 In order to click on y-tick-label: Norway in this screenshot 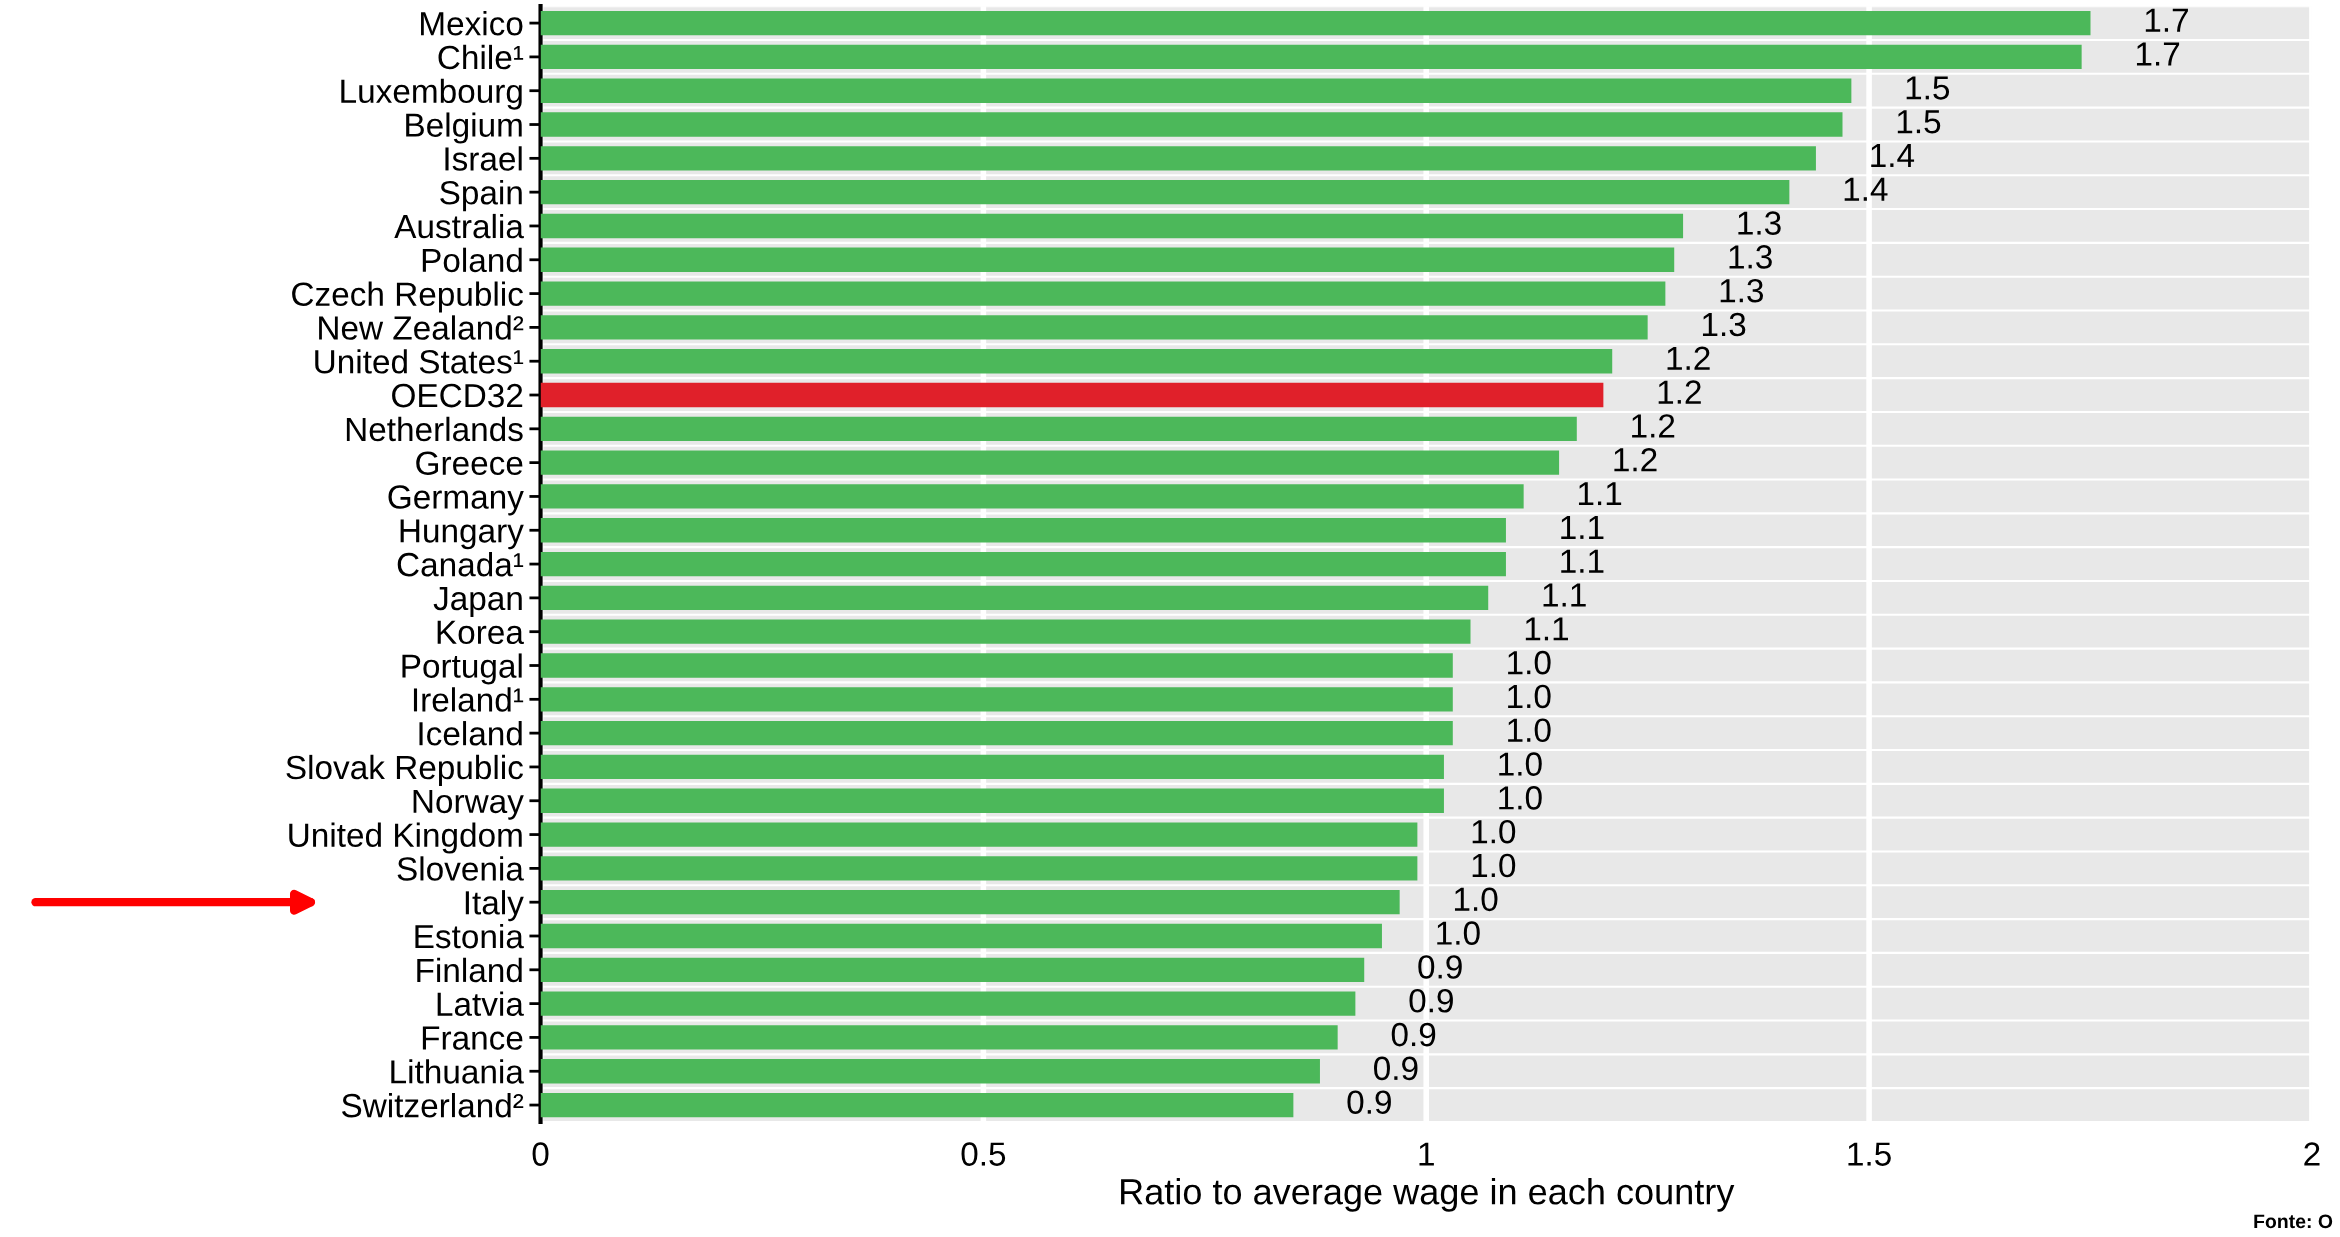, I will do `click(468, 804)`.